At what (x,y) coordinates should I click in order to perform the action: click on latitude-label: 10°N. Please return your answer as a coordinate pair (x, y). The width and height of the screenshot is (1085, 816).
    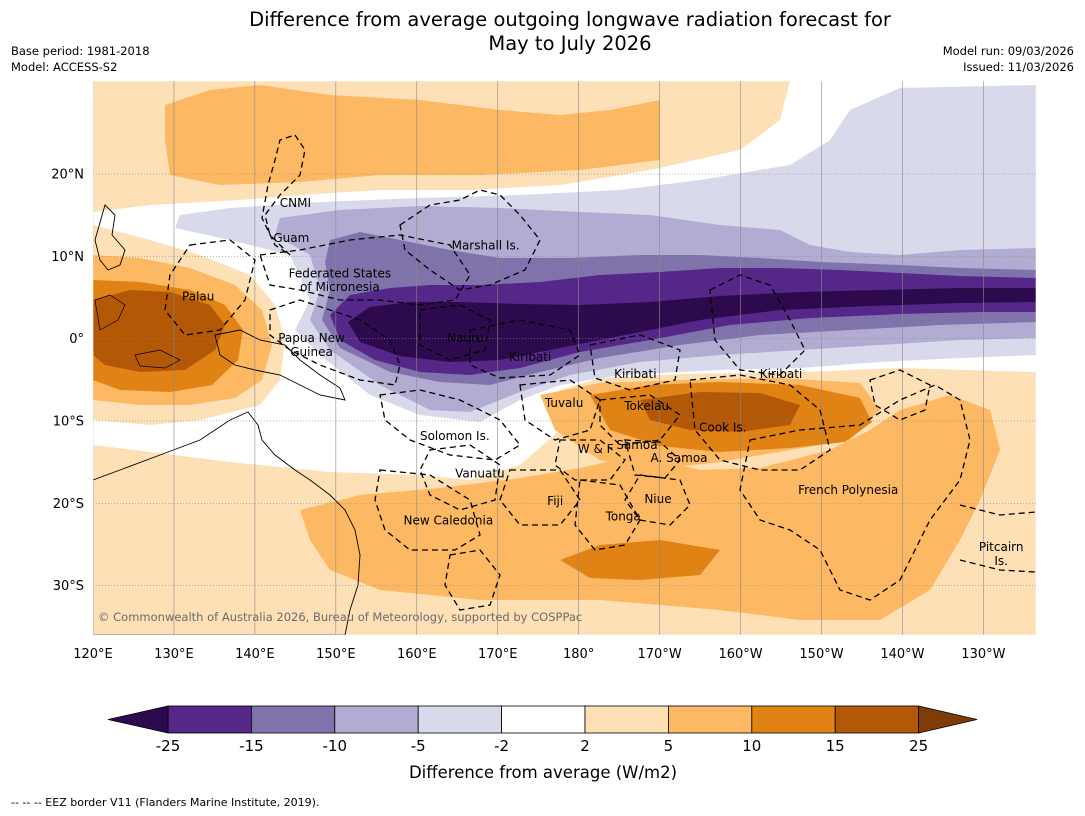
    Looking at the image, I should click on (67, 257).